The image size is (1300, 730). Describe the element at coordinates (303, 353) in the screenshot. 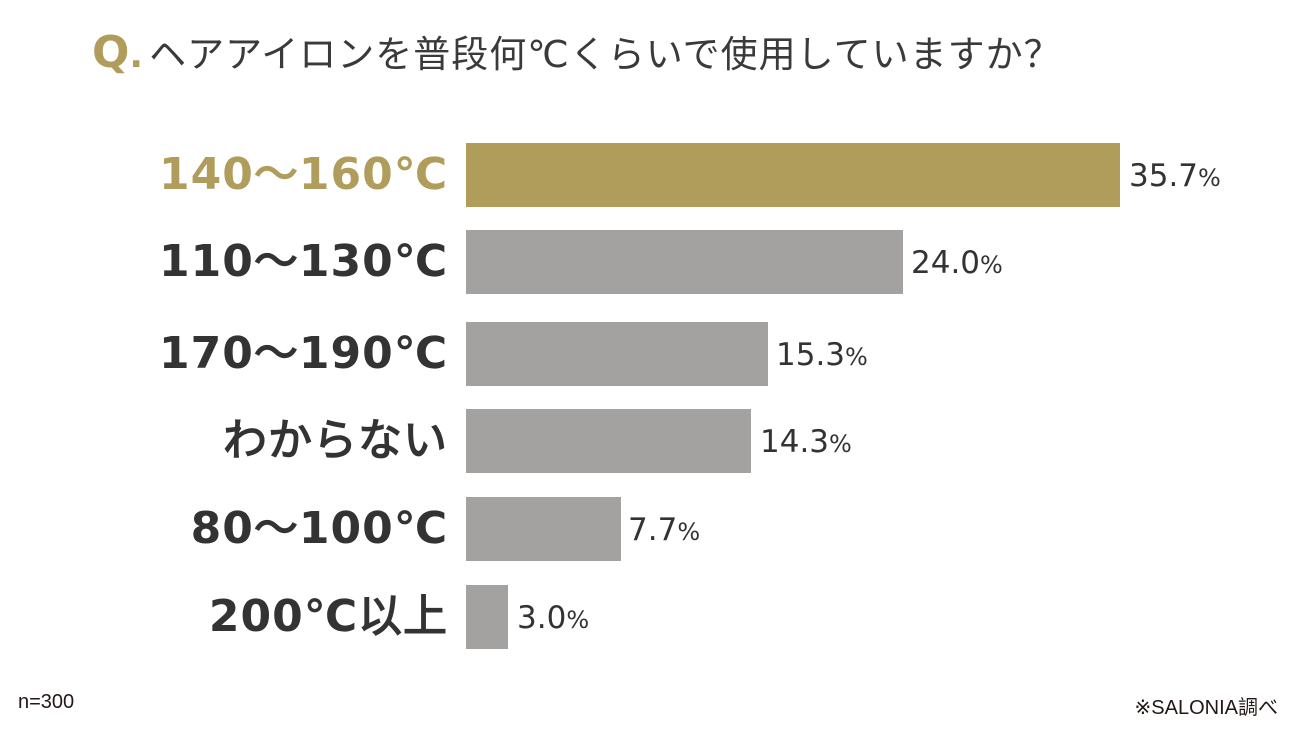

I see `category-label: 170〜190℃` at that location.